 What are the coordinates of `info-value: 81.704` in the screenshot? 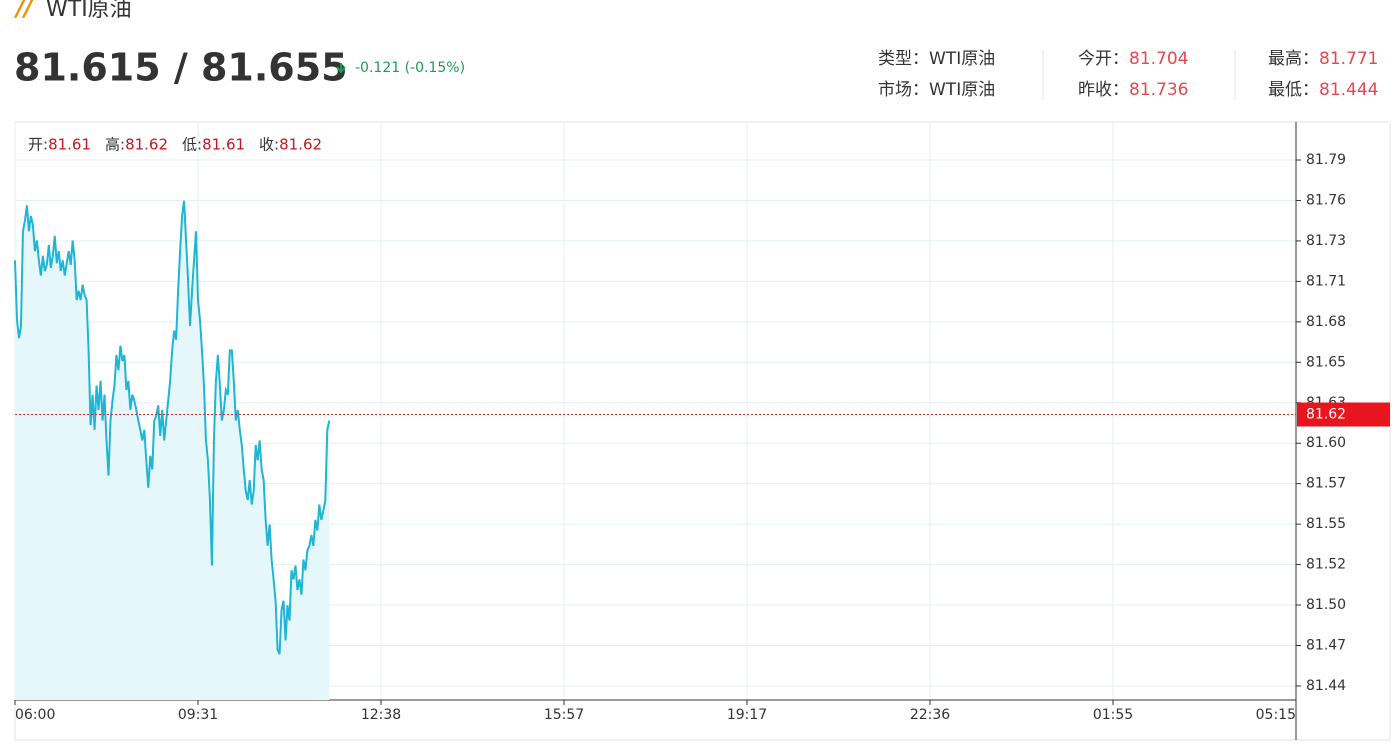 It's located at (1158, 59).